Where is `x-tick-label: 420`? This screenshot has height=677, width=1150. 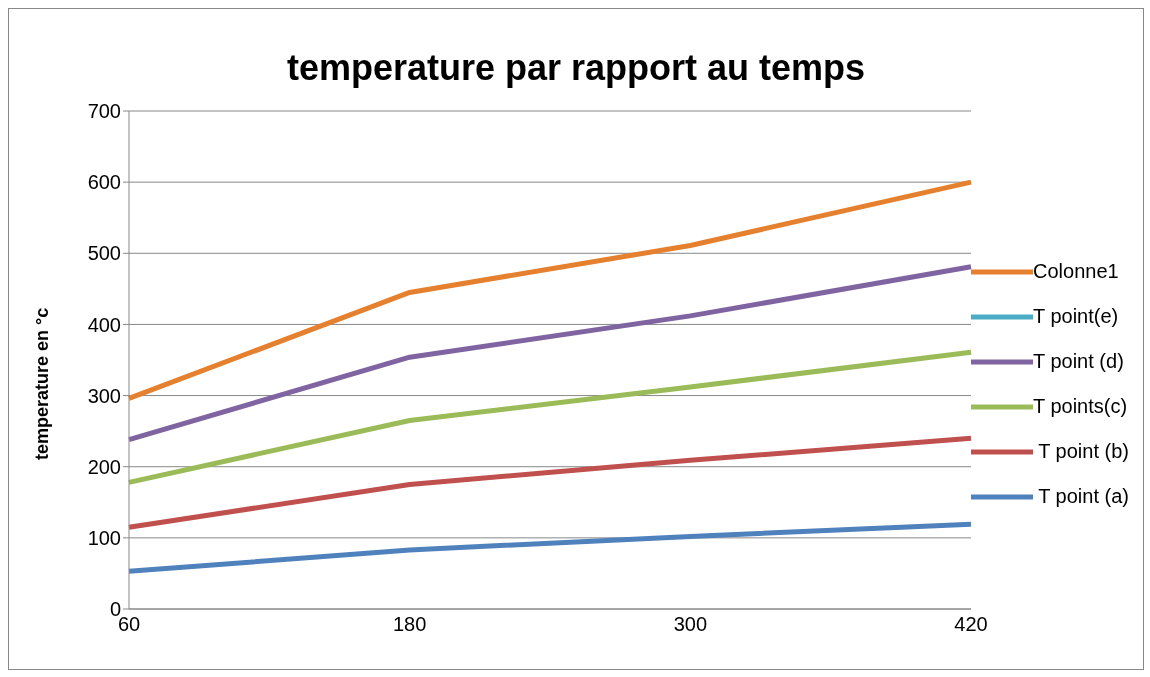 x-tick-label: 420 is located at coordinates (971, 624).